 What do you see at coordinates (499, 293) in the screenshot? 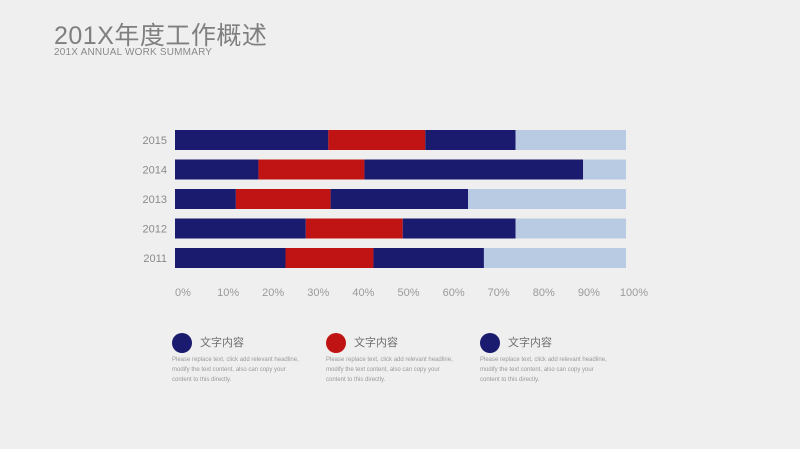
I see `x-tick-label: 70%` at bounding box center [499, 293].